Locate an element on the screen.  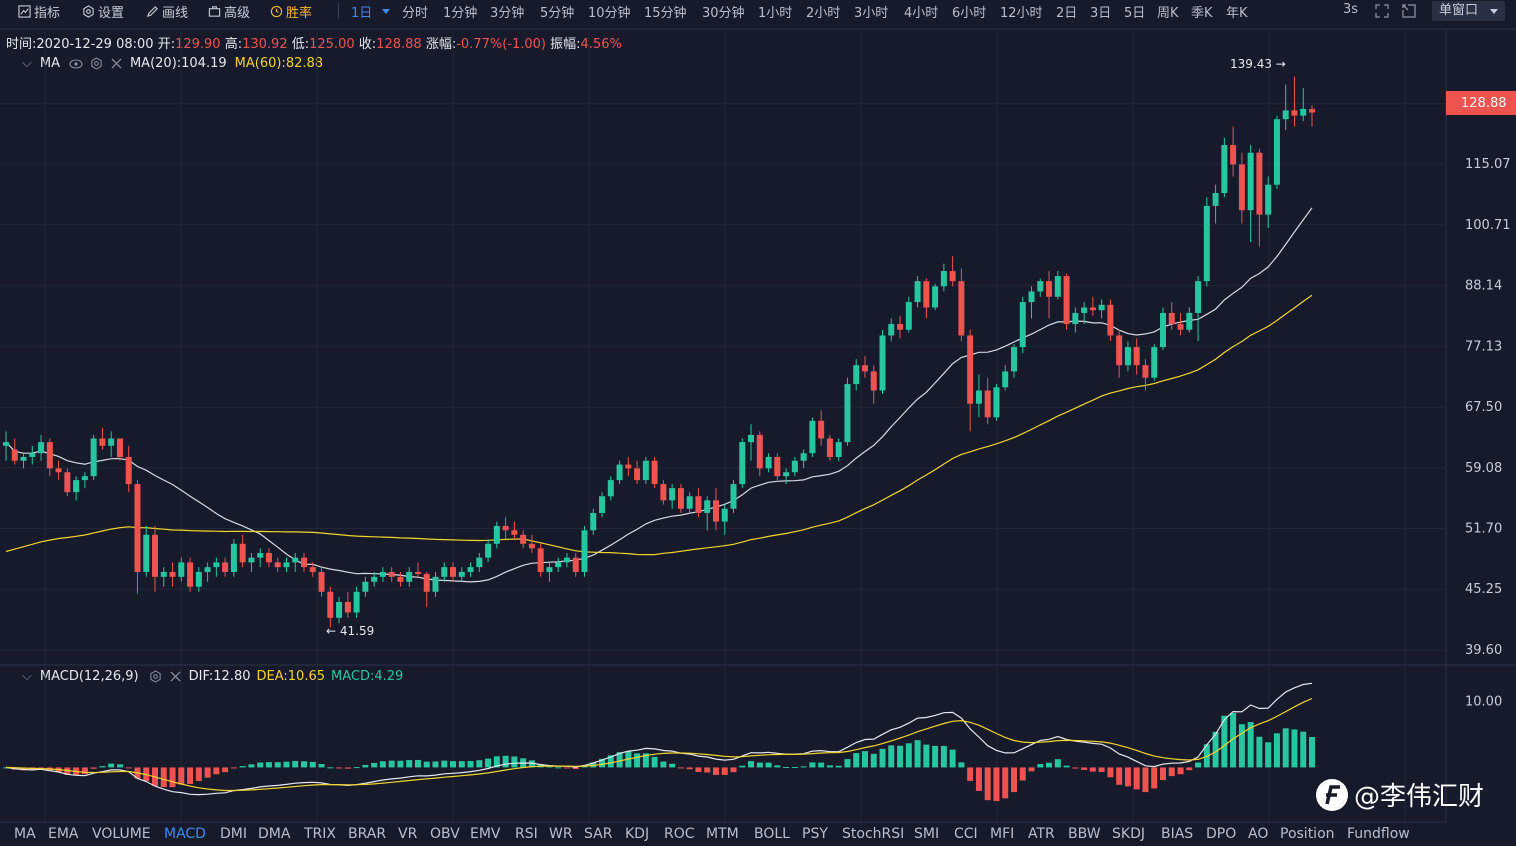
tab-macd: MACD is located at coordinates (185, 834).